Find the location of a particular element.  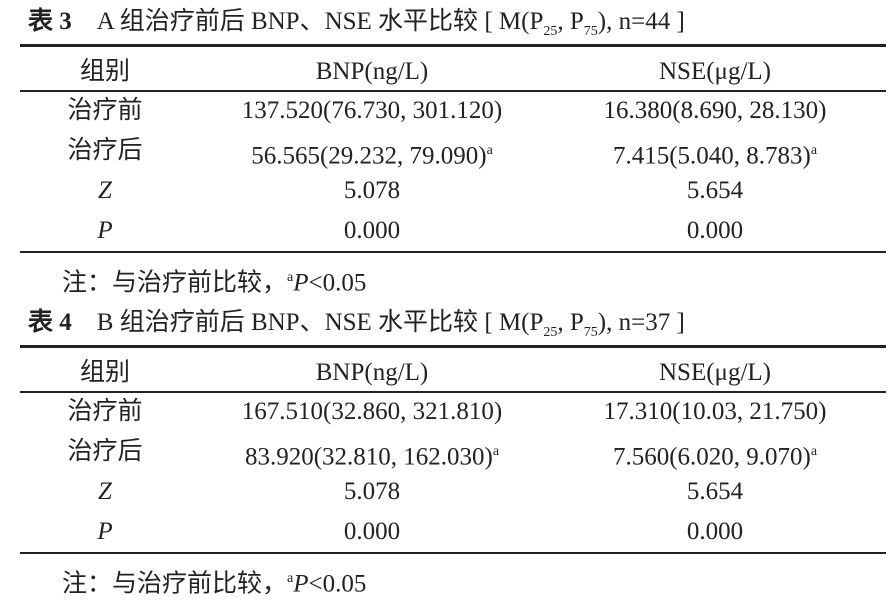

cell-text: 137.520(76.730, 301.120) is located at coordinates (372, 110).